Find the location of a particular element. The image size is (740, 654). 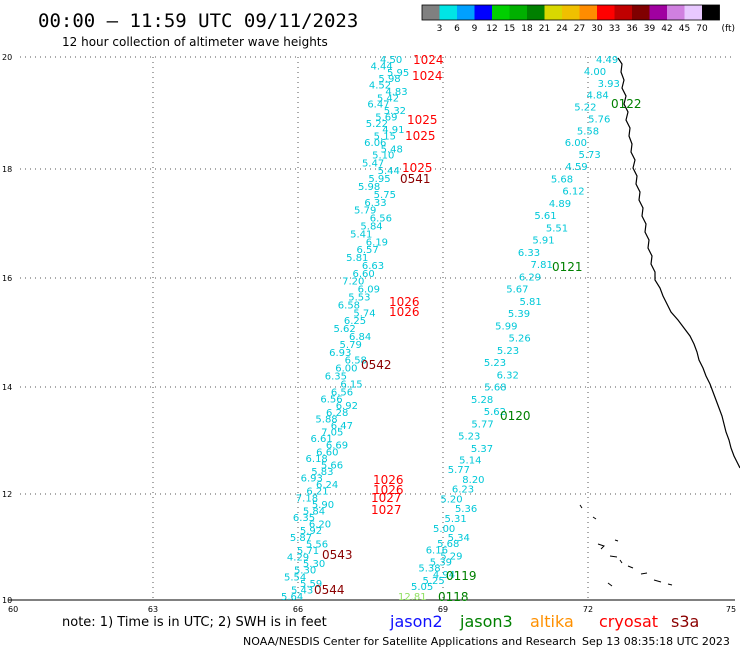

wave-height-label: 4.00 is located at coordinates (595, 72).